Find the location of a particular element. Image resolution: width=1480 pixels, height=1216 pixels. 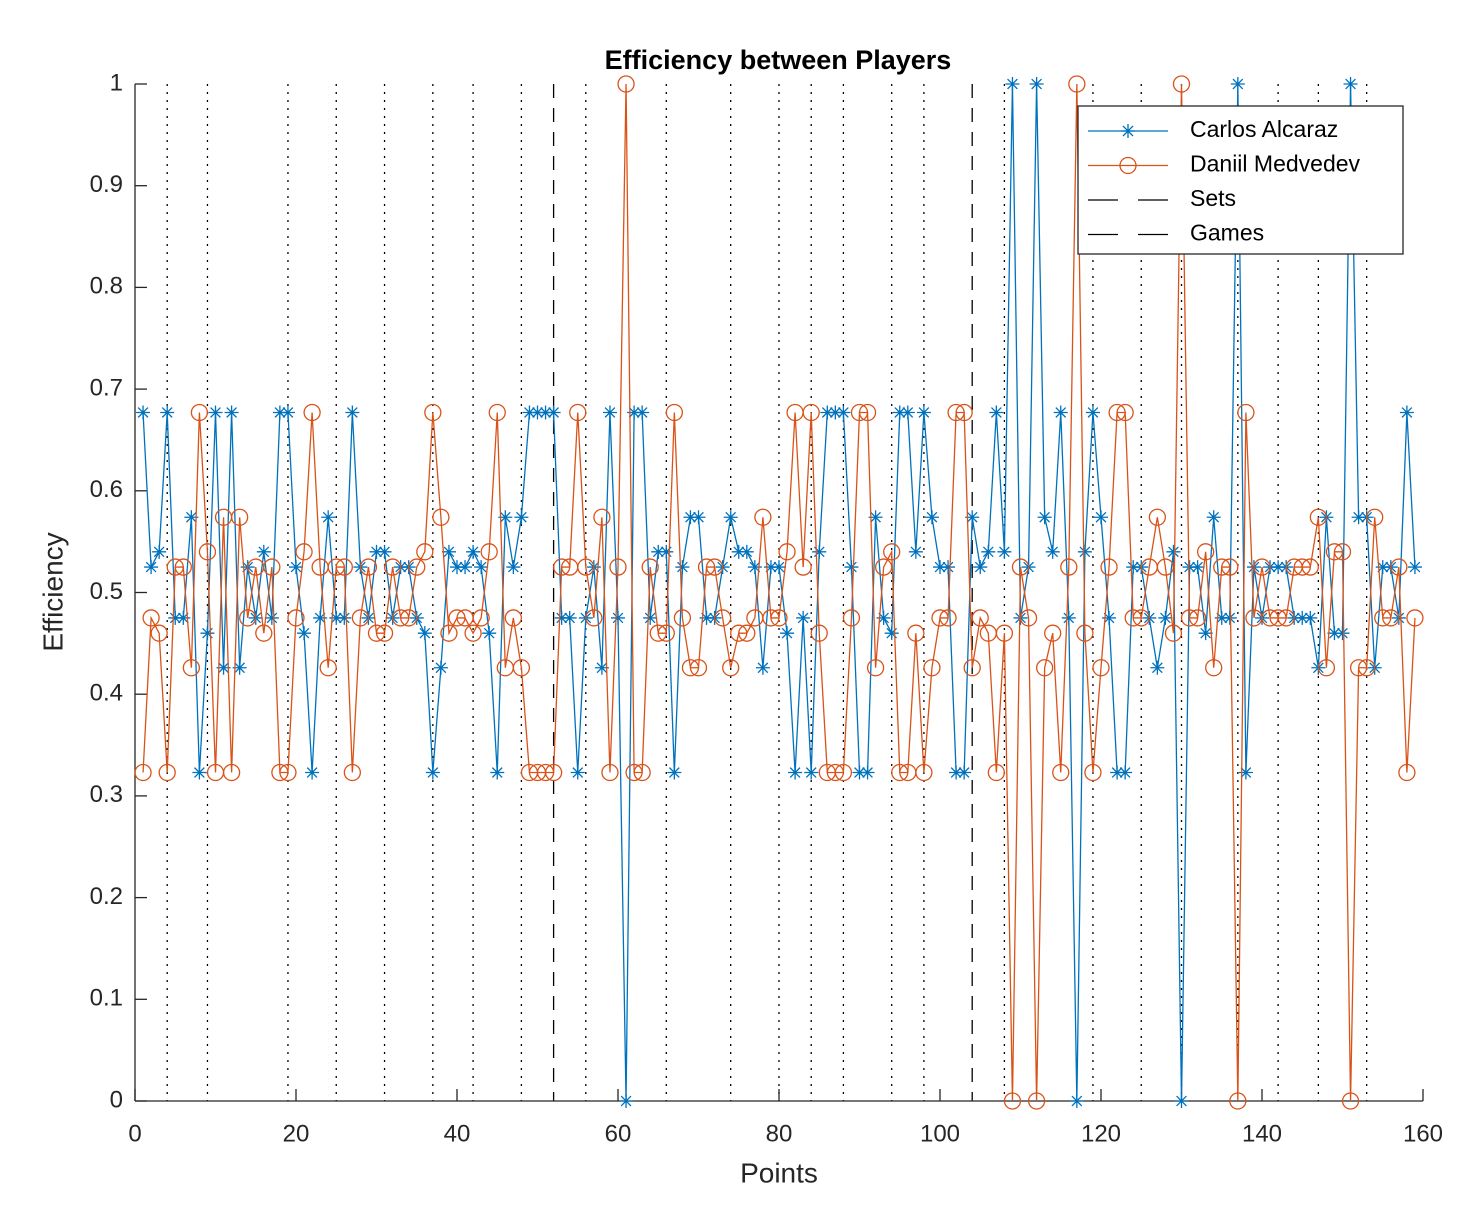

x-tick-label: 20 is located at coordinates (296, 1133).